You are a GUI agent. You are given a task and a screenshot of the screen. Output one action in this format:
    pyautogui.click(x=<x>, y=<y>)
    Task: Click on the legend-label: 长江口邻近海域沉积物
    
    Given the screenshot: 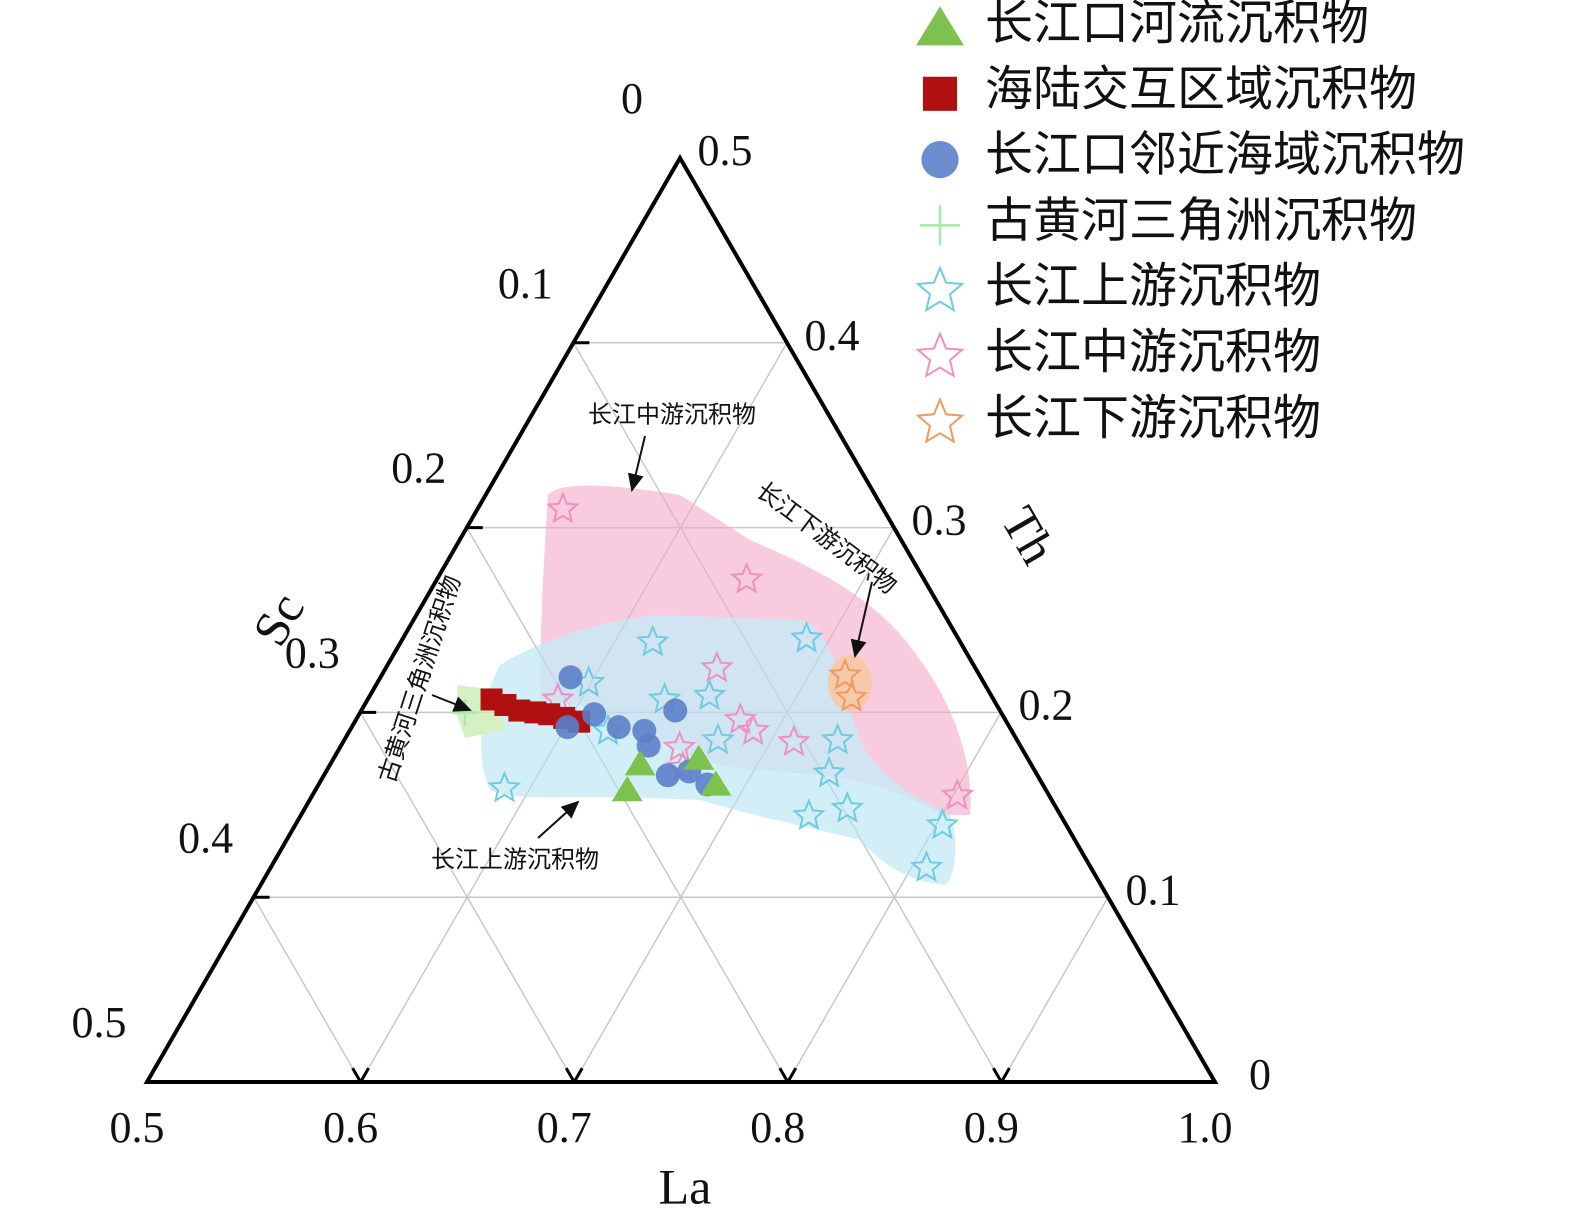 What is the action you would take?
    pyautogui.click(x=1225, y=155)
    